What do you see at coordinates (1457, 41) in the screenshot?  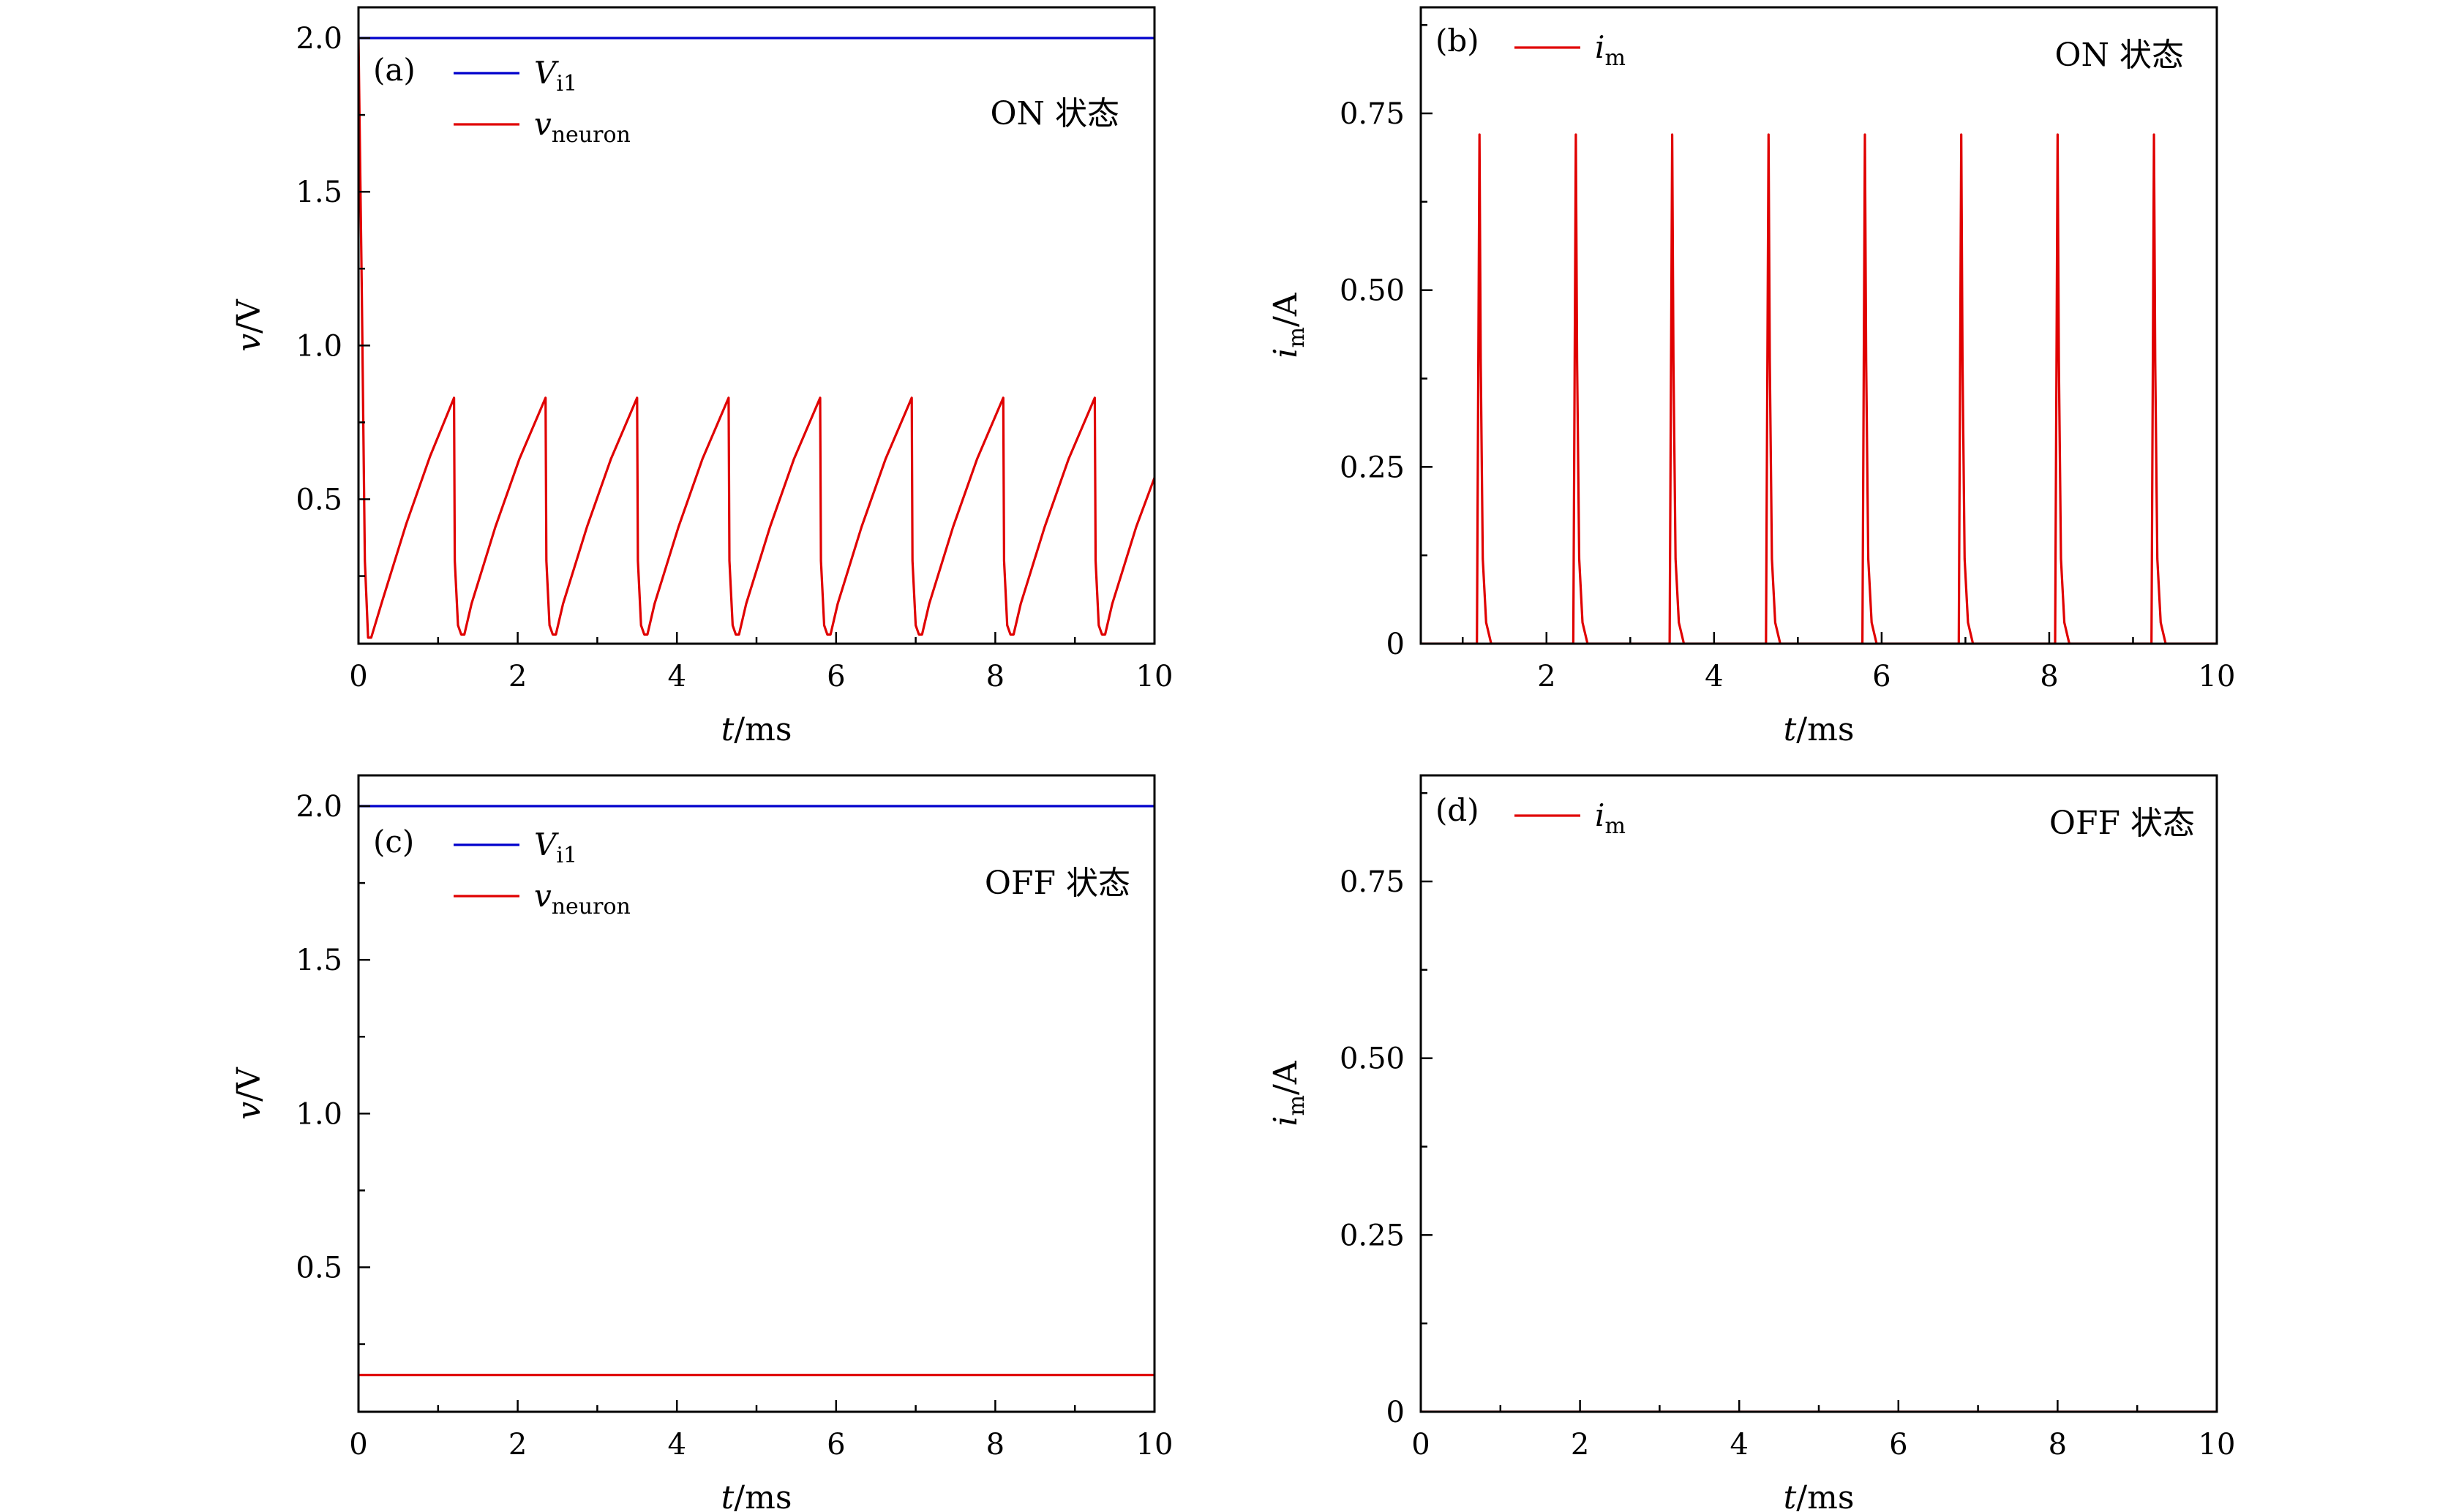 I see `panel-label: (b)` at bounding box center [1457, 41].